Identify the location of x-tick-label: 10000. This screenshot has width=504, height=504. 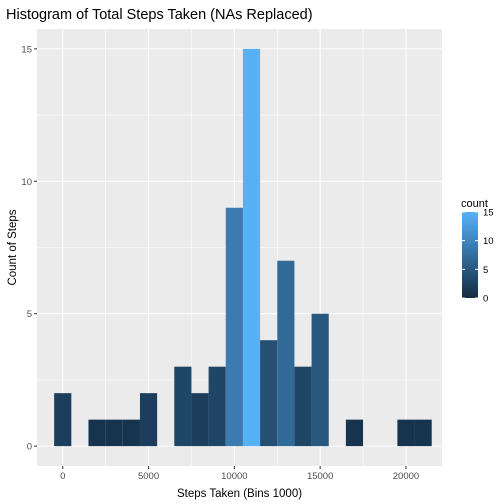
(234, 476).